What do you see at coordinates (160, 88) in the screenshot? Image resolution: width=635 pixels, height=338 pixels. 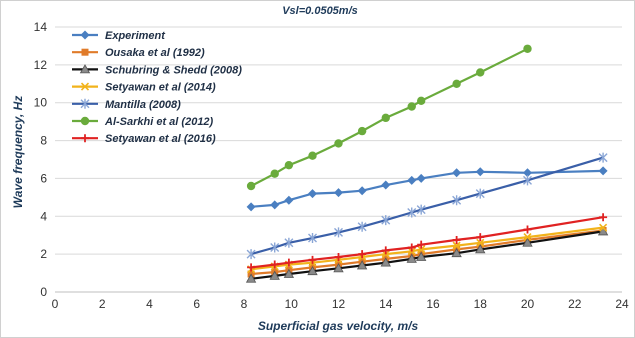 I see `legend-label: Setyawan et al (2014)` at bounding box center [160, 88].